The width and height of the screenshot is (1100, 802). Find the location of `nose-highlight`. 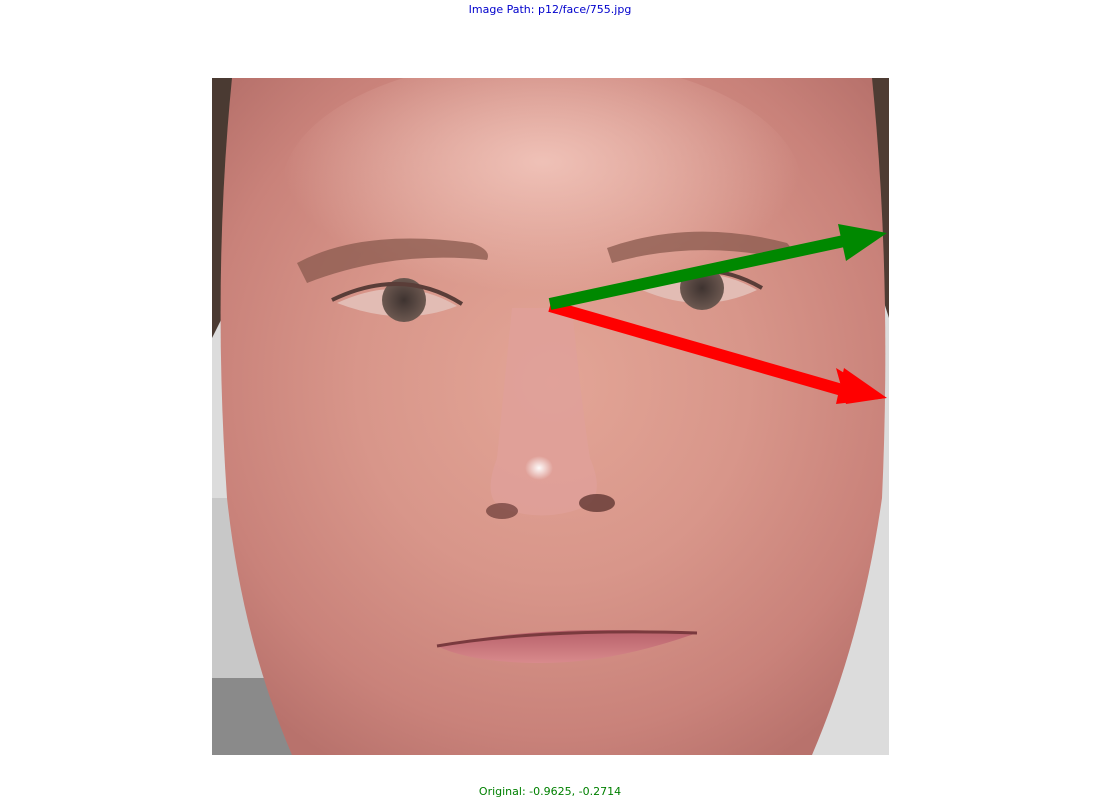

nose-highlight is located at coordinates (539, 468).